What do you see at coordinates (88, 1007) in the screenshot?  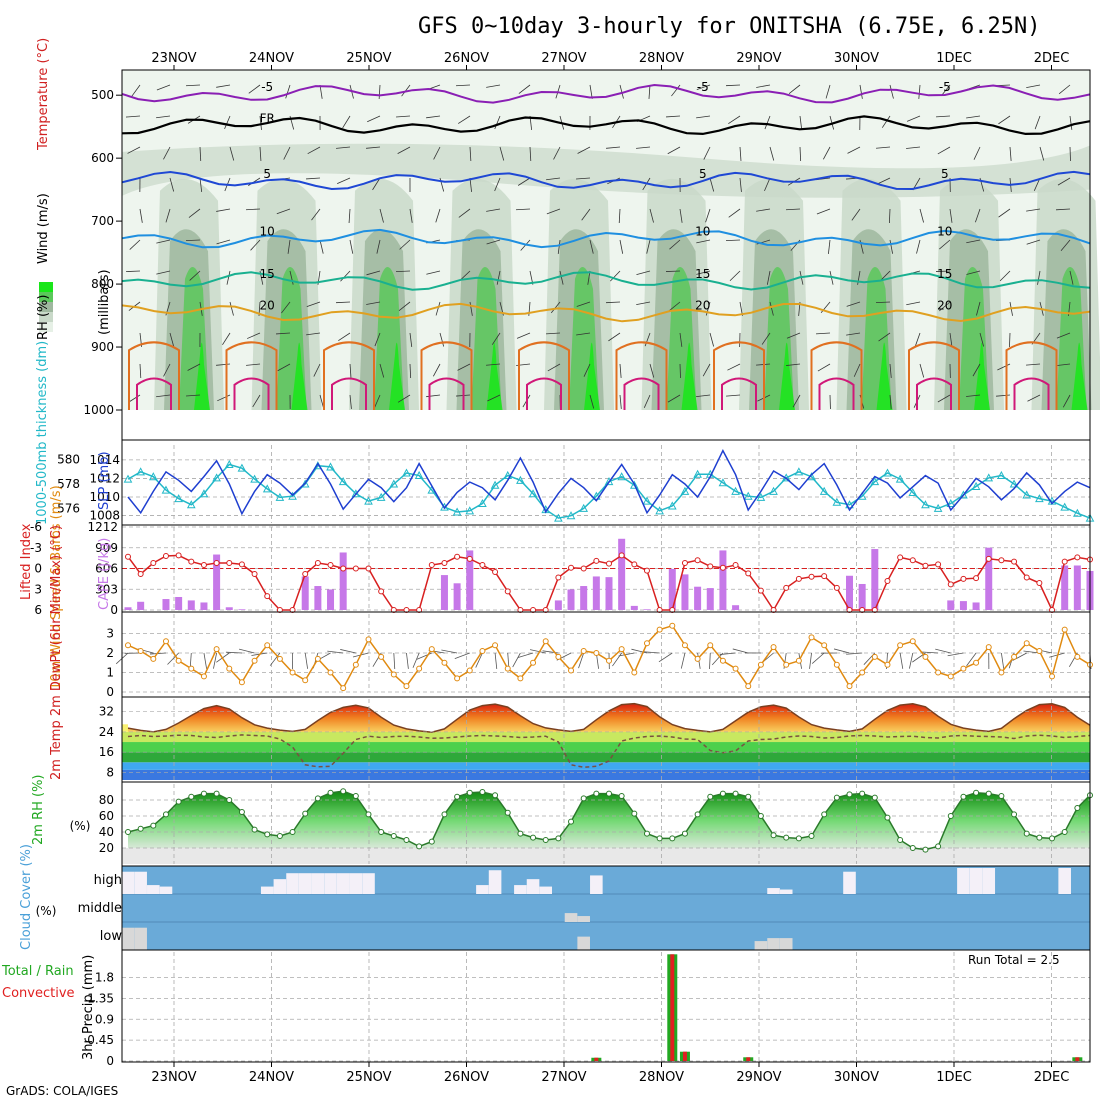 I see `precip-ylabel: 3hr Precip (mm)` at bounding box center [88, 1007].